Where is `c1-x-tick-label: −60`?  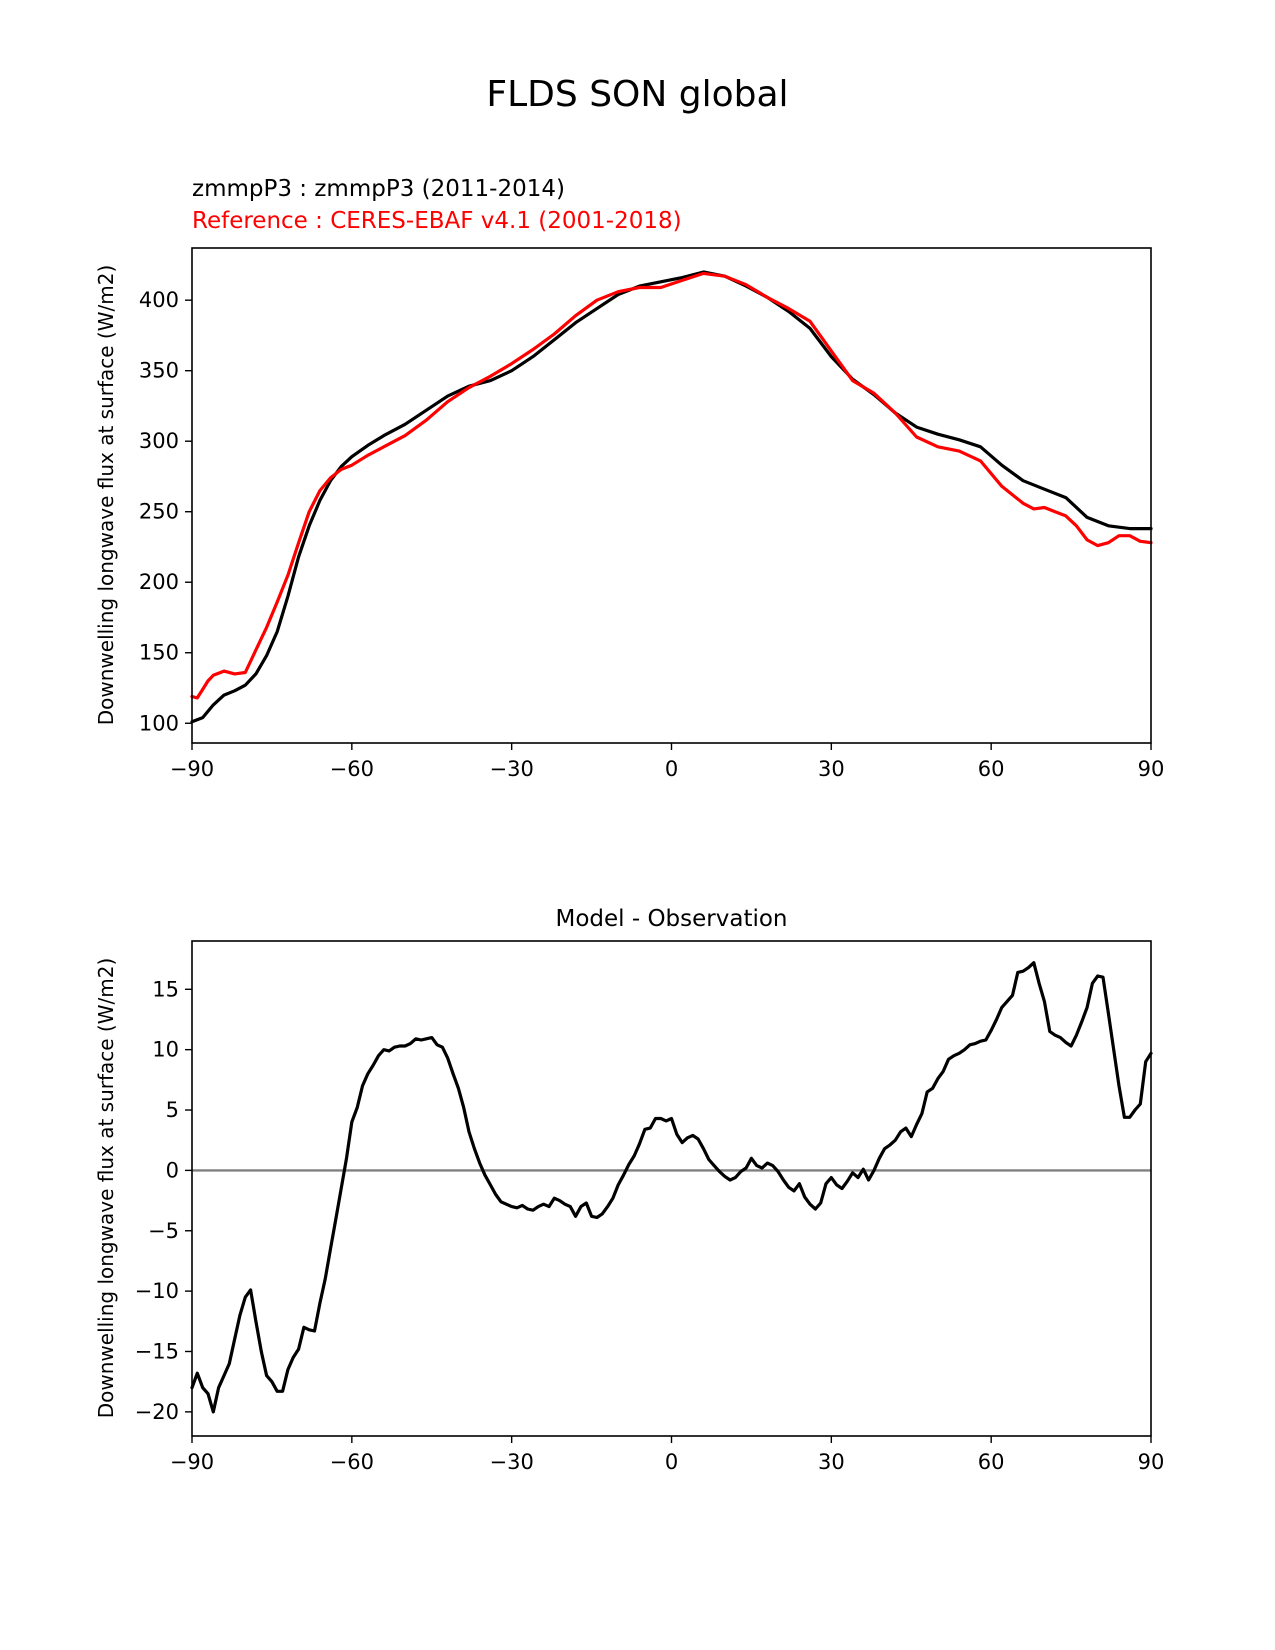 c1-x-tick-label: −60 is located at coordinates (352, 769).